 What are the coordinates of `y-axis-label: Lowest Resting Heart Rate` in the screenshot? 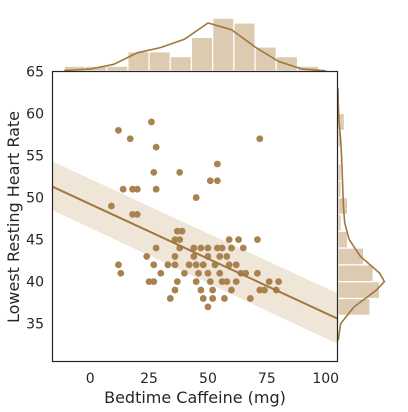 It's located at (13, 217).